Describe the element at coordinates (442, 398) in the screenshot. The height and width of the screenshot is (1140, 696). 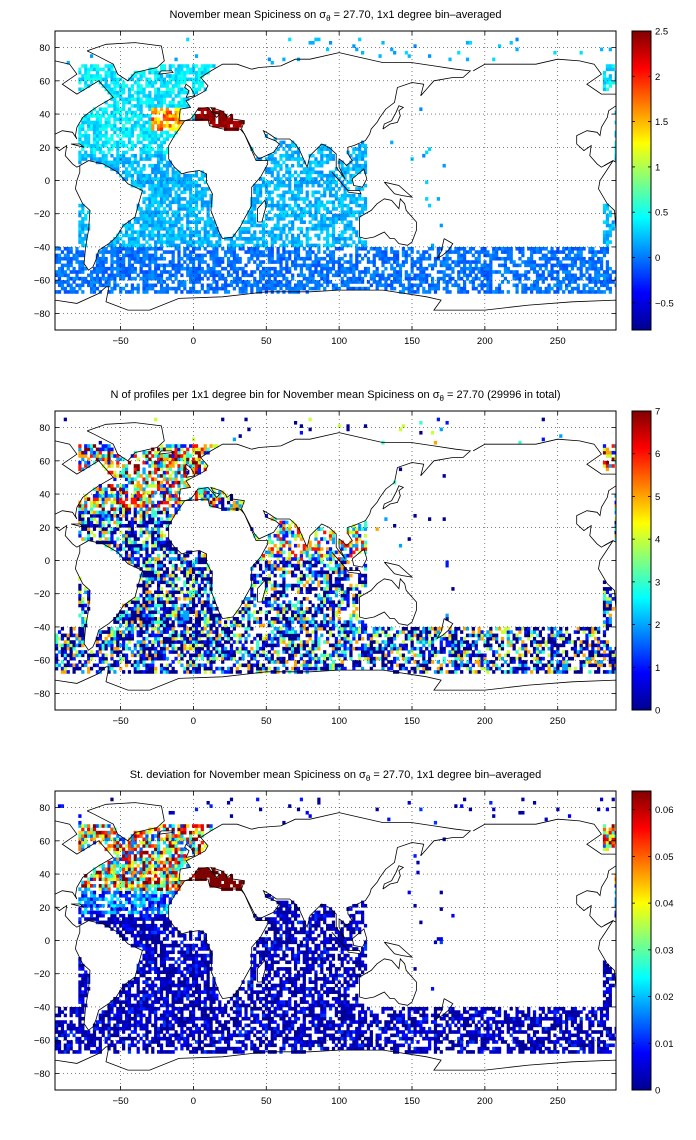
I see `title-subscript: θ` at that location.